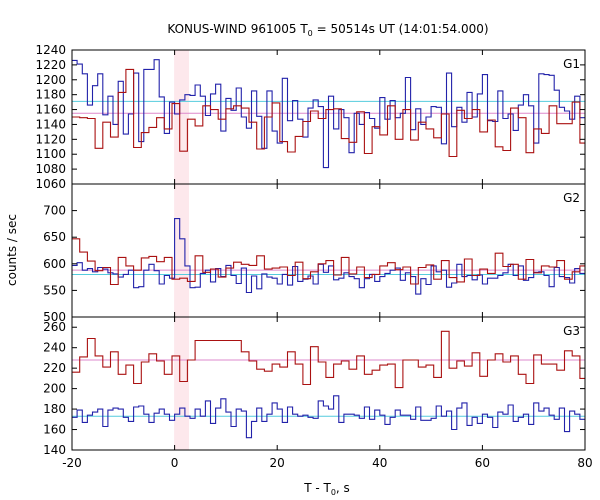 The height and width of the screenshot is (500, 600). What do you see at coordinates (72, 463) in the screenshot?
I see `x-tick-label: -20` at bounding box center [72, 463].